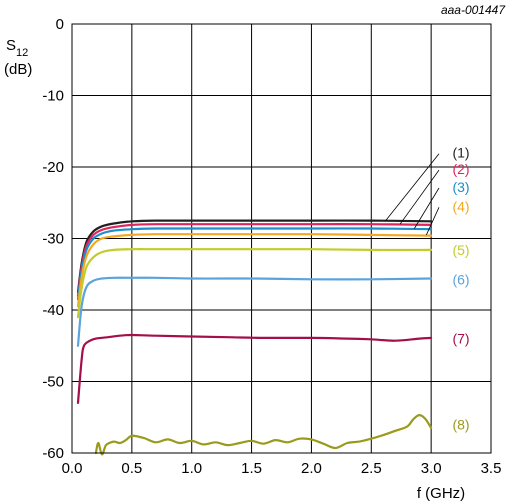 The image size is (519, 504). I want to click on y-tick-label: -20, so click(53, 167).